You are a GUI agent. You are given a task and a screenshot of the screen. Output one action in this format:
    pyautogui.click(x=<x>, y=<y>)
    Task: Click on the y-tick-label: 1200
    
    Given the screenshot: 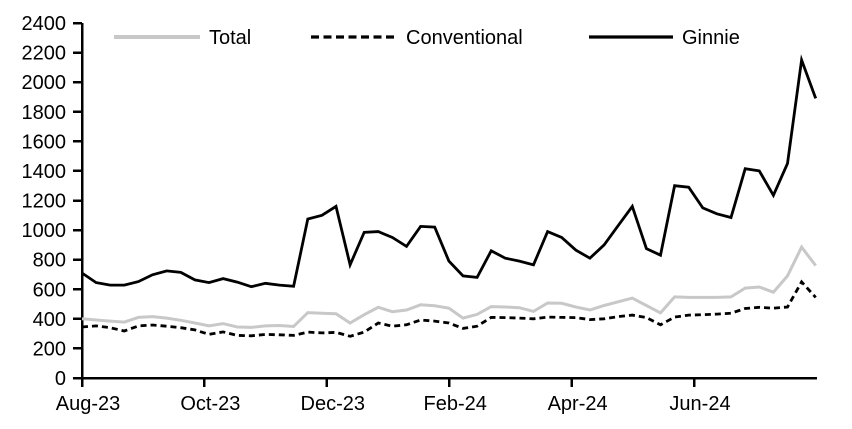 What is the action you would take?
    pyautogui.click(x=44, y=202)
    